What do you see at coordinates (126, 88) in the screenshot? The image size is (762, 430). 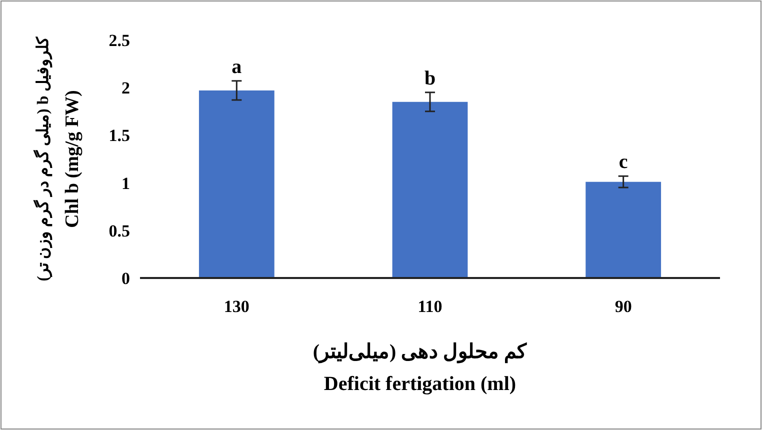 I see `y-tick-label: 2` at bounding box center [126, 88].